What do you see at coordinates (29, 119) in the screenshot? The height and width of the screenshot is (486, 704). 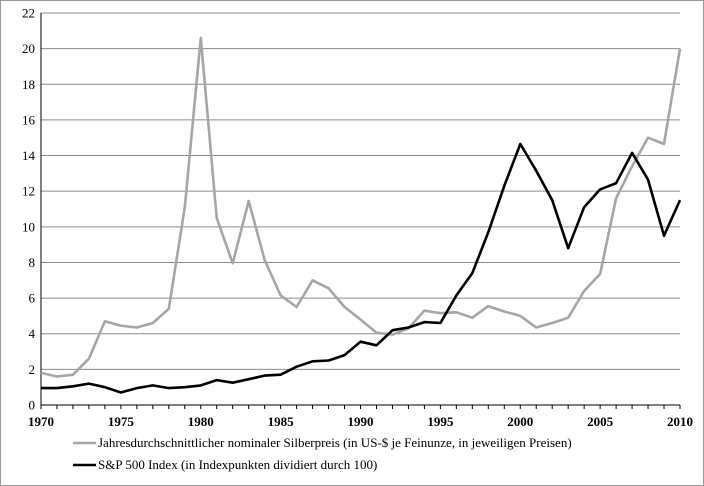 I see `y-tick-label-16: 16` at bounding box center [29, 119].